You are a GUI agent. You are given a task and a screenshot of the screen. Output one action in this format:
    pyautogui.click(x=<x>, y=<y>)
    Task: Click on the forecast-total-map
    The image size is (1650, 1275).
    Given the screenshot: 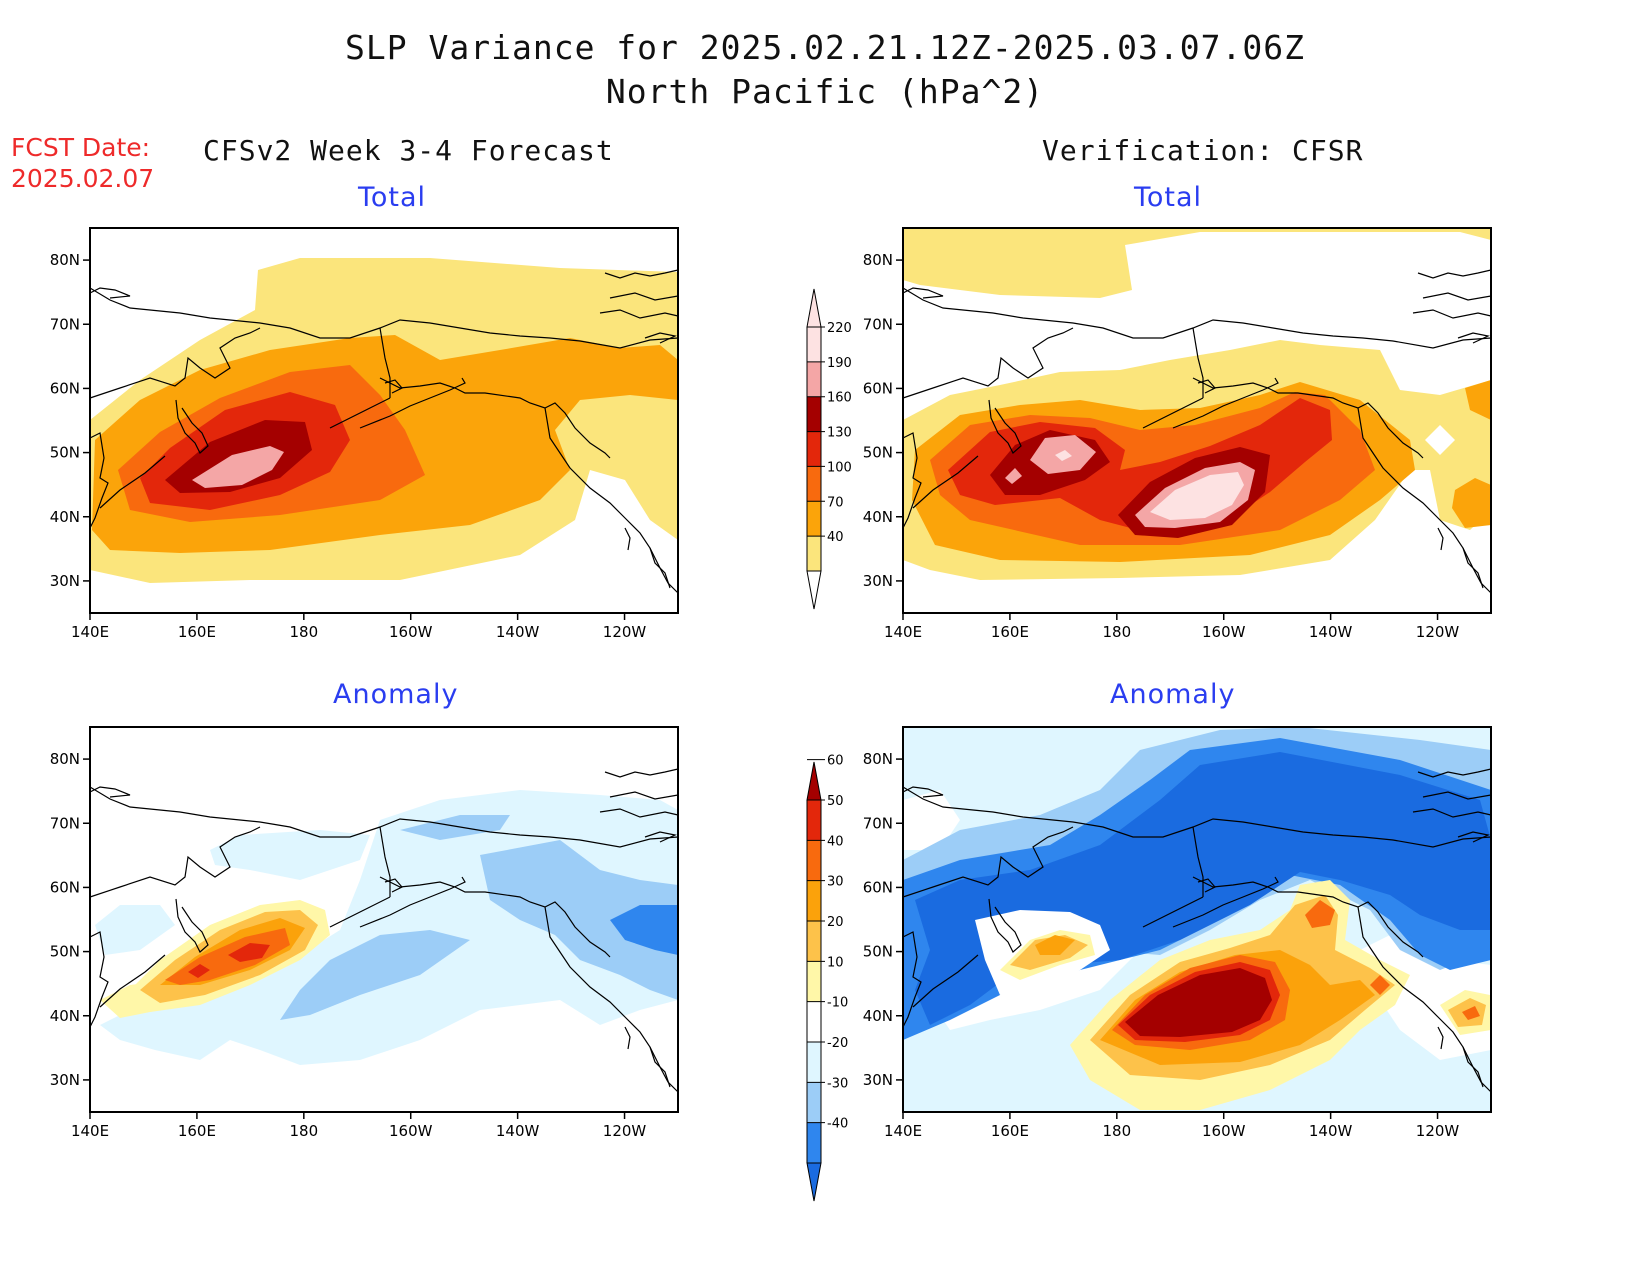 What is the action you would take?
    pyautogui.click(x=384, y=420)
    